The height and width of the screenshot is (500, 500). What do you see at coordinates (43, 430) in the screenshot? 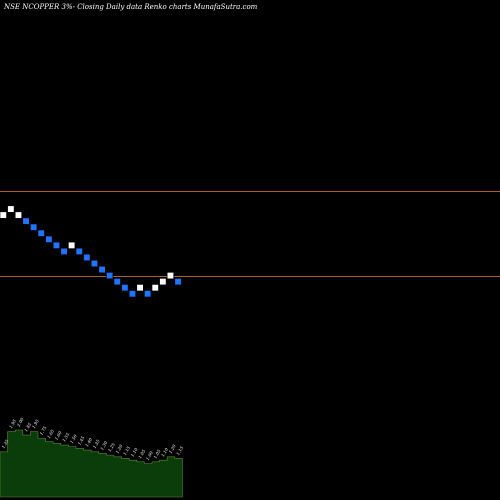
I see `volume-label: 1.75` at bounding box center [43, 430].